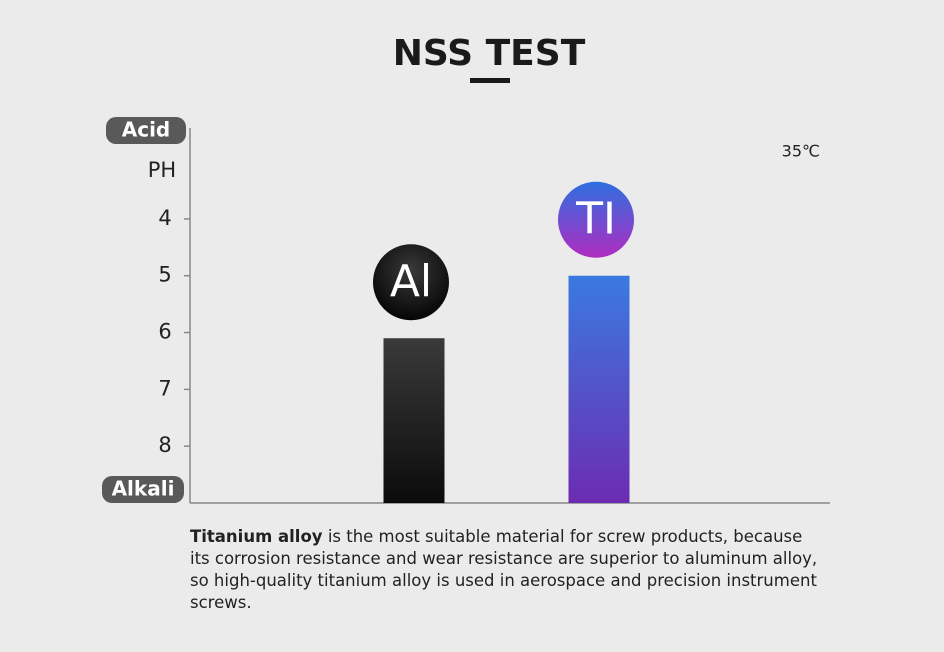  What do you see at coordinates (162, 170) in the screenshot?
I see `y-axis-label: PH` at bounding box center [162, 170].